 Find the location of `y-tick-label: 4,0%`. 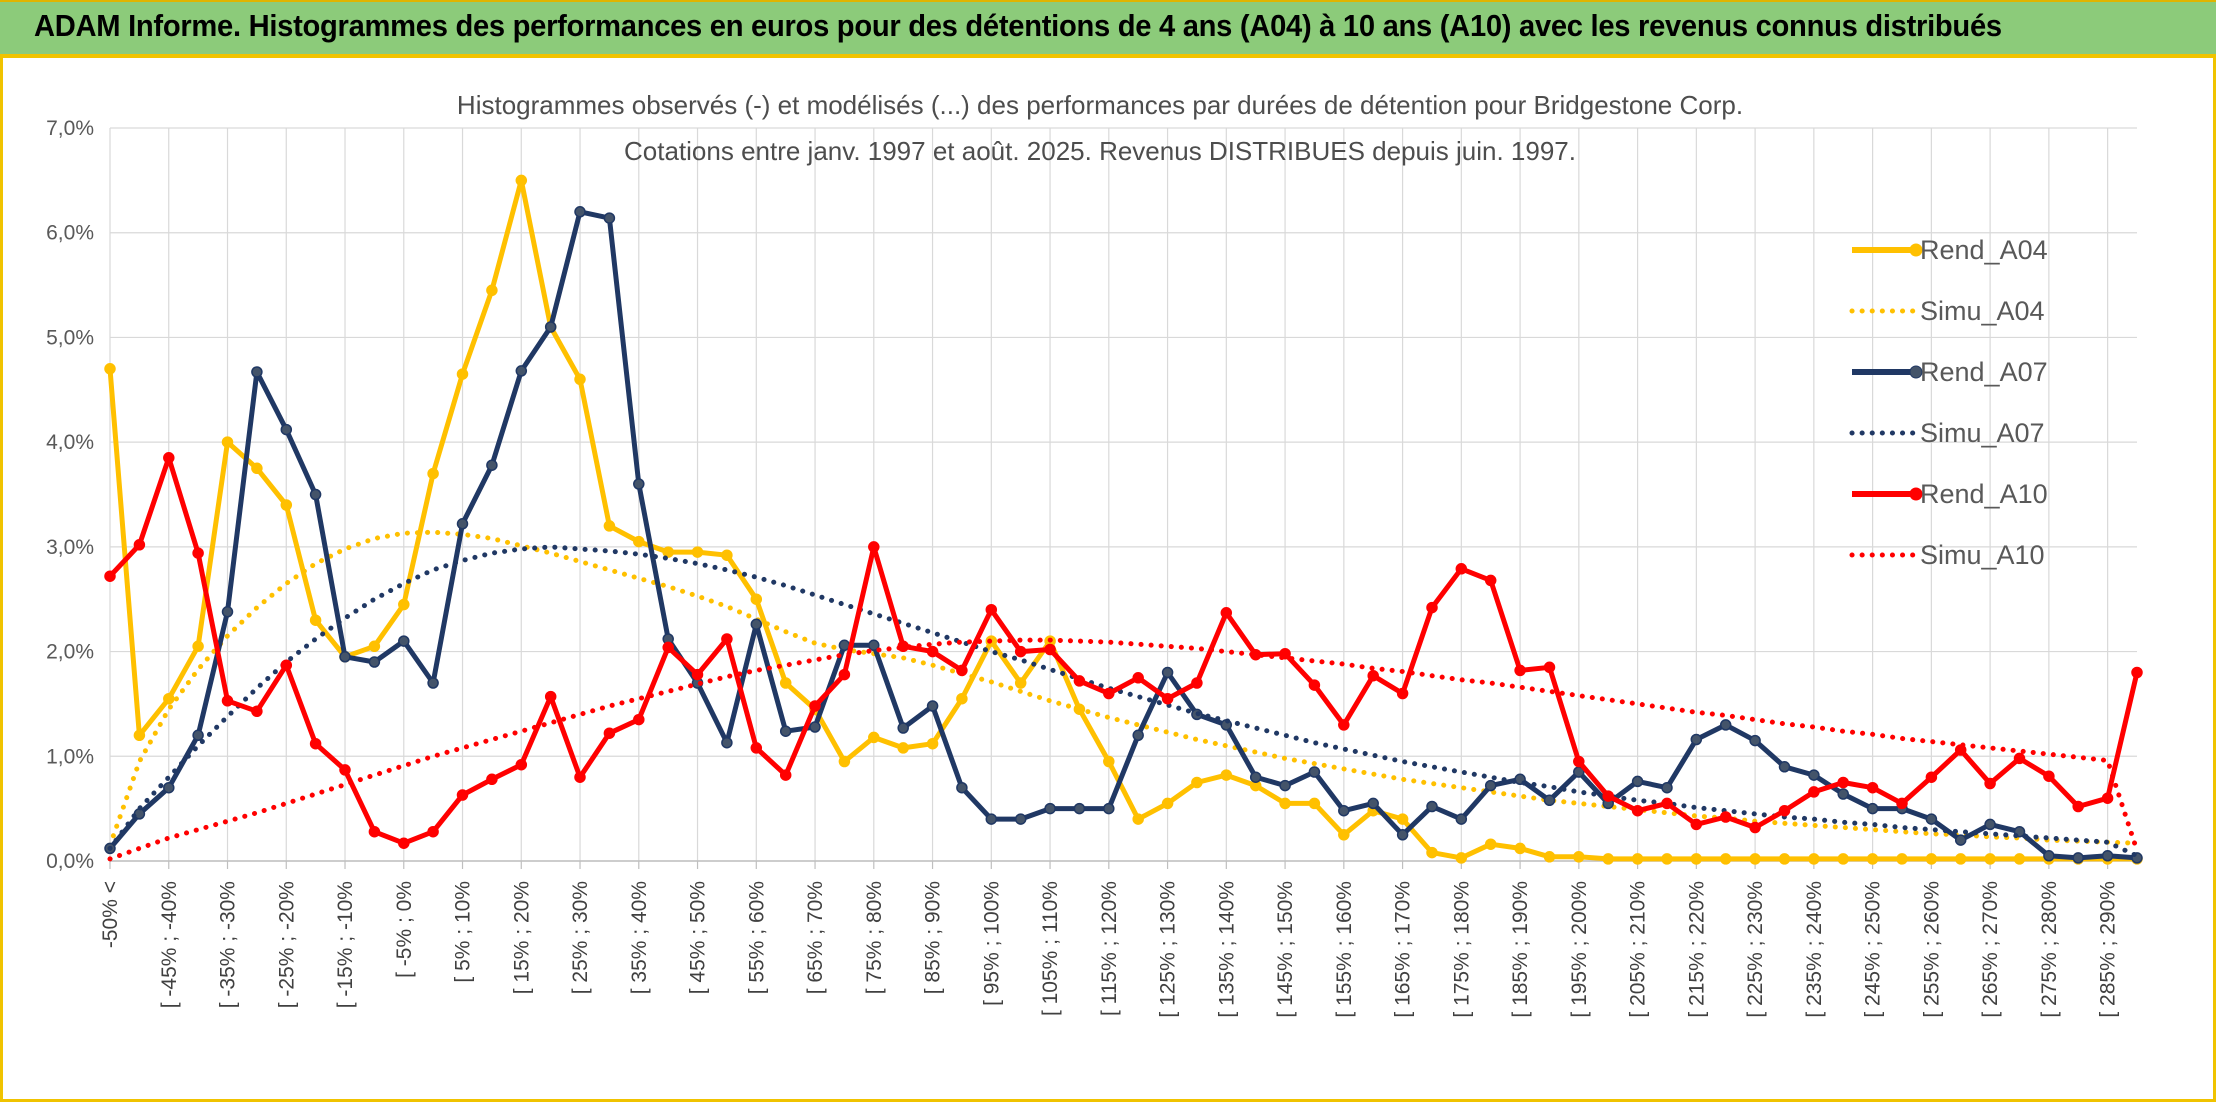

y-tick-label: 4,0% is located at coordinates (70, 442).